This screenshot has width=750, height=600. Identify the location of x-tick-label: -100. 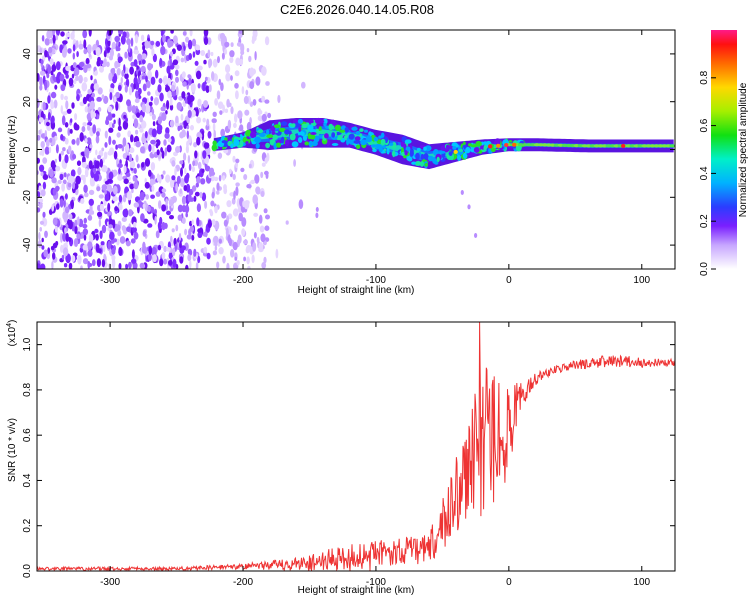
(376, 280).